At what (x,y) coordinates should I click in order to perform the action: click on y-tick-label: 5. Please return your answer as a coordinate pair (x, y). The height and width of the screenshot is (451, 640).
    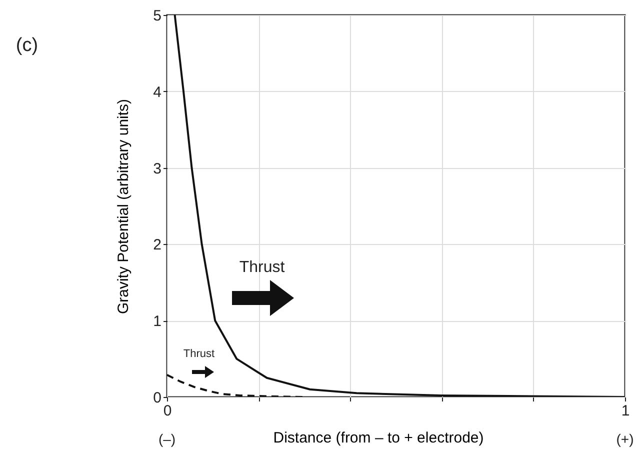
    Looking at the image, I should click on (157, 16).